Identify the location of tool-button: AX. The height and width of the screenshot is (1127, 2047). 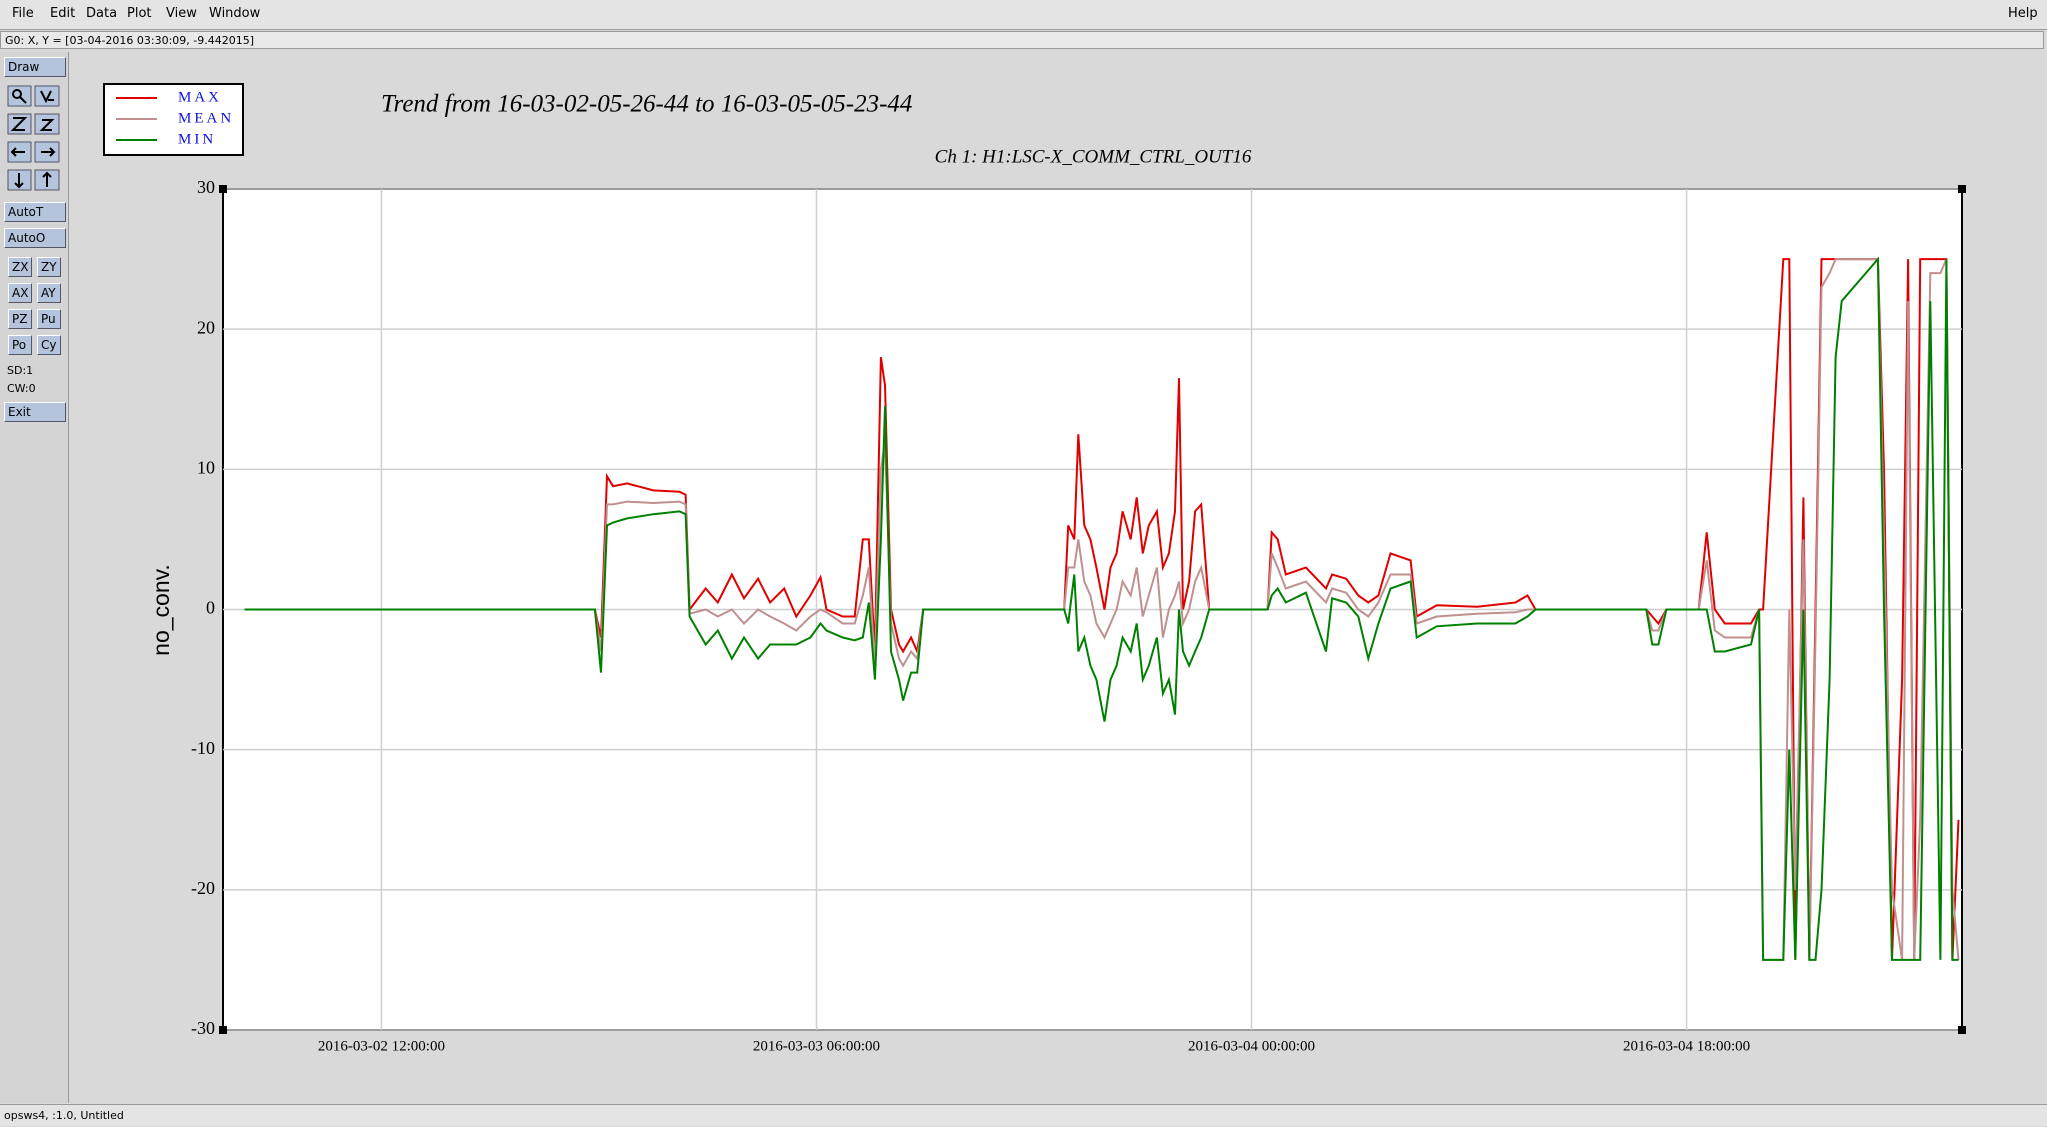
(20, 293).